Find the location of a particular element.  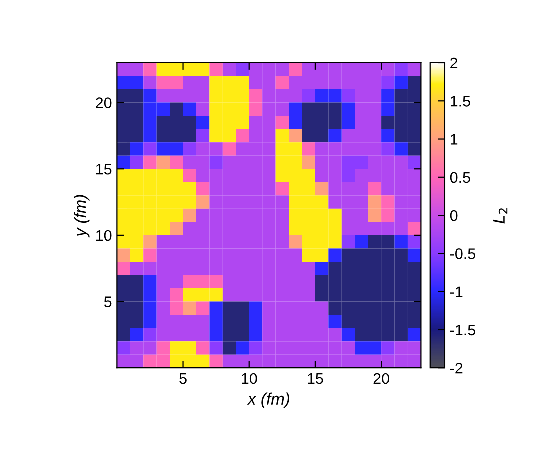

x-tick-label: 15 is located at coordinates (316, 379).